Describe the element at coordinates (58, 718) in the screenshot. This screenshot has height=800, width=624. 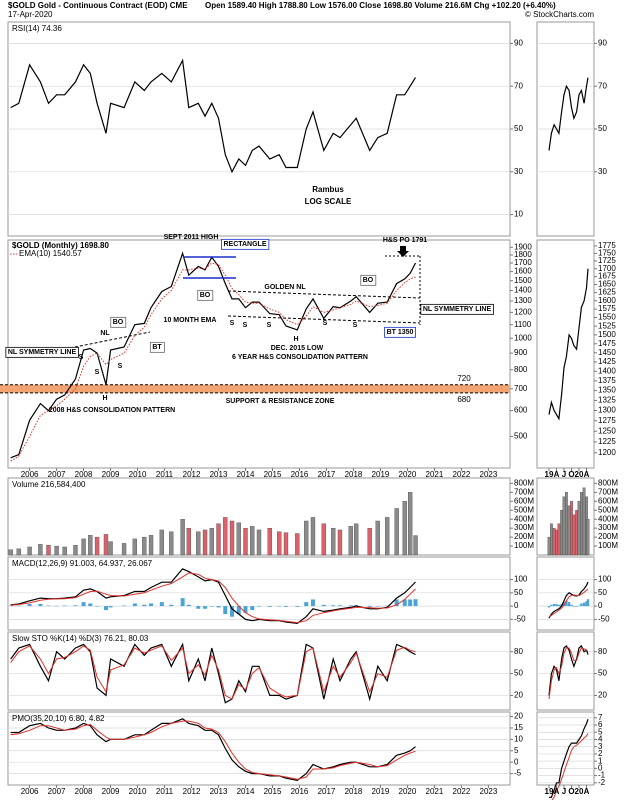
I see `panel-title: PMO(35,20,10) 6.80, 4.82` at that location.